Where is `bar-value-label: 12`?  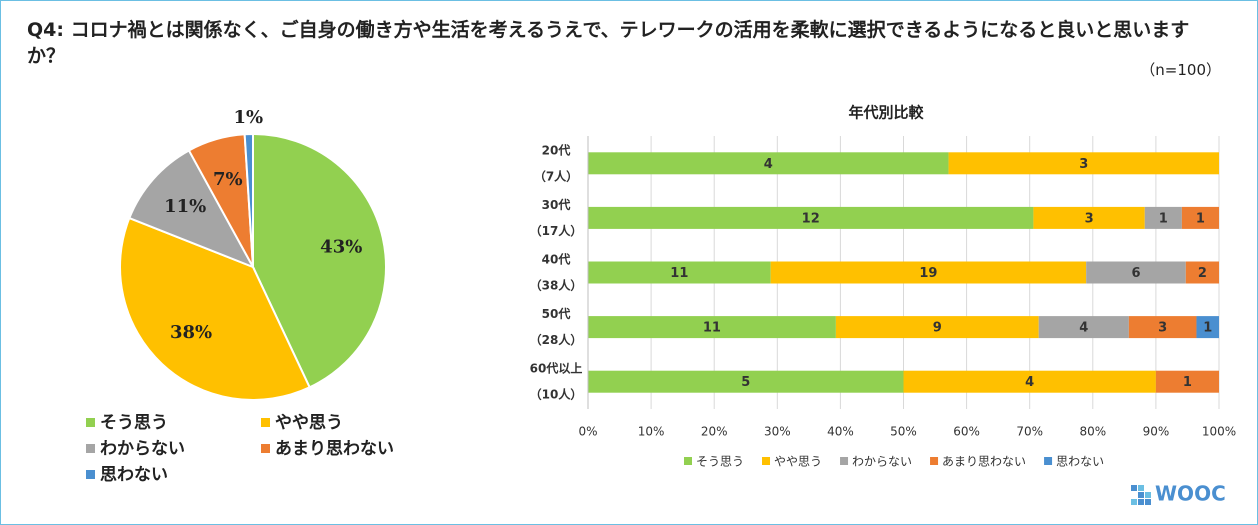 bar-value-label: 12 is located at coordinates (811, 218).